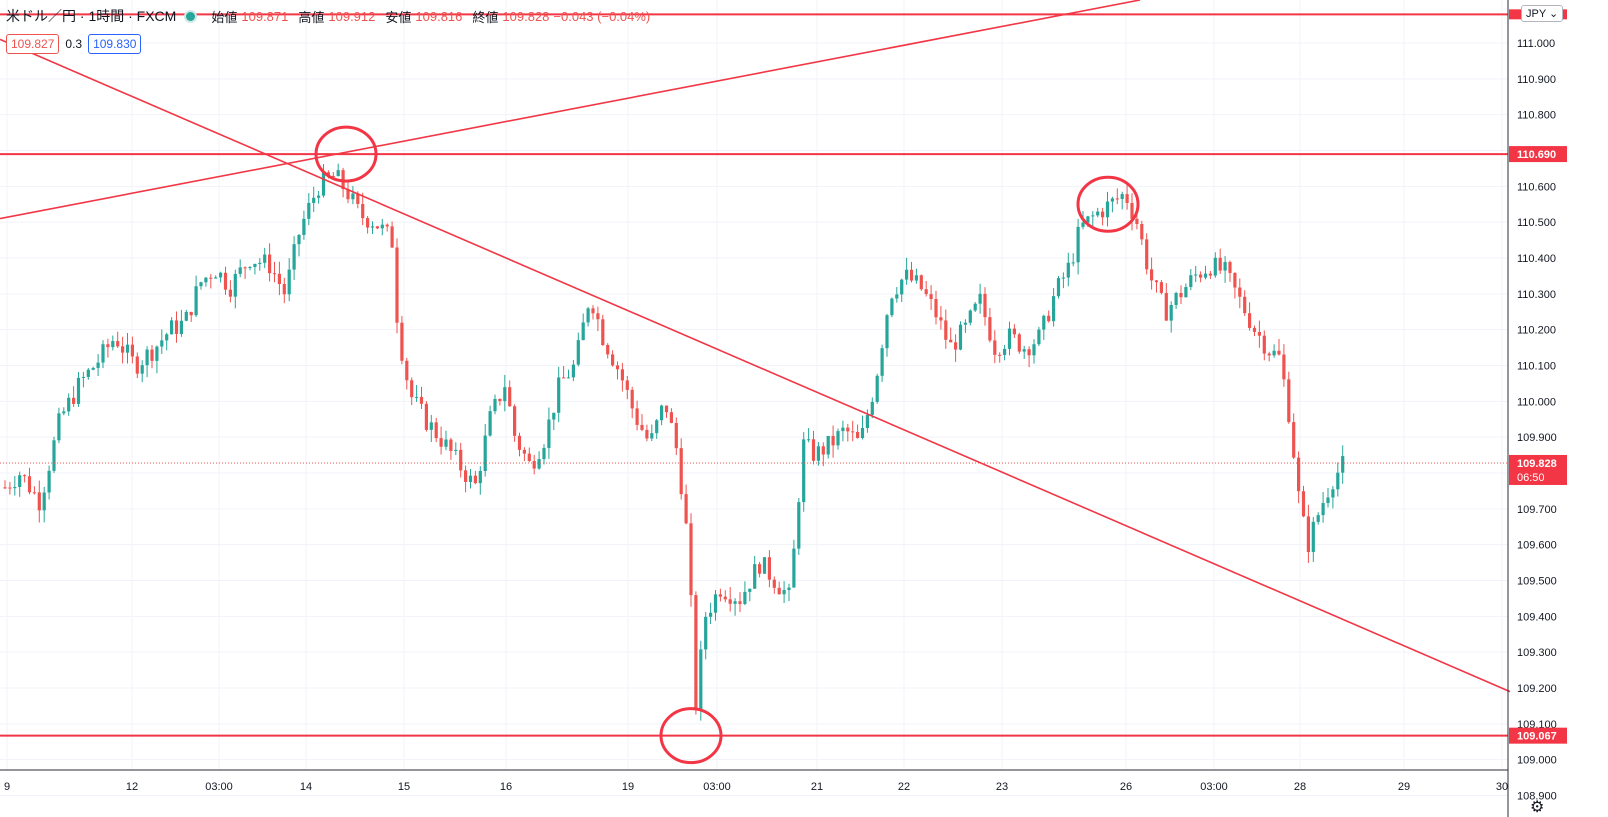 Image resolution: width=1608 pixels, height=817 pixels. I want to click on buy-price-button: 109.830, so click(115, 44).